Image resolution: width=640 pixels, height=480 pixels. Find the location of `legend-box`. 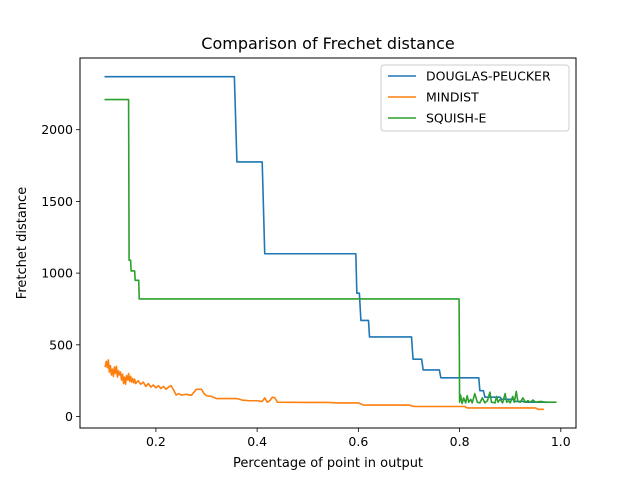

legend-box is located at coordinates (475, 98).